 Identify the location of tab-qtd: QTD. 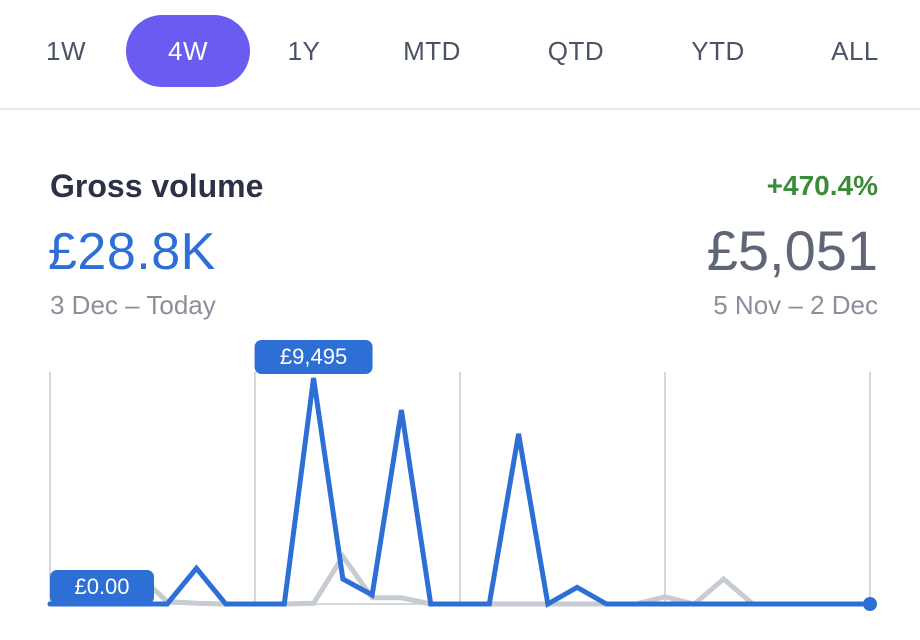
(576, 50).